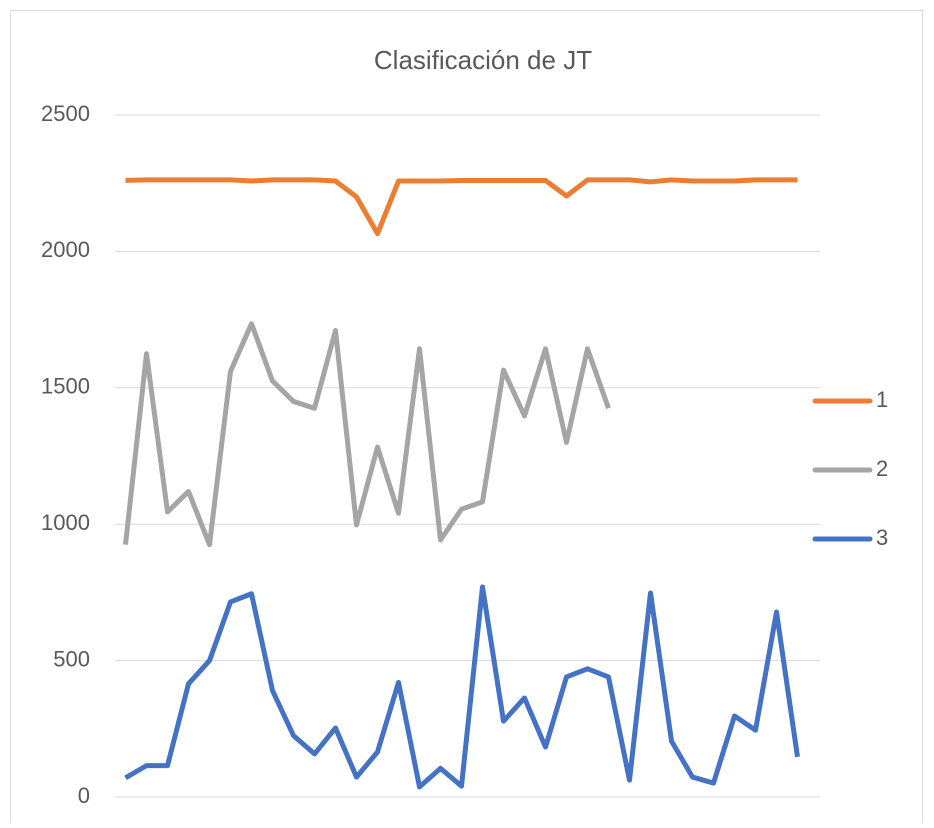 The image size is (934, 828). I want to click on legend-label: 2, so click(882, 468).